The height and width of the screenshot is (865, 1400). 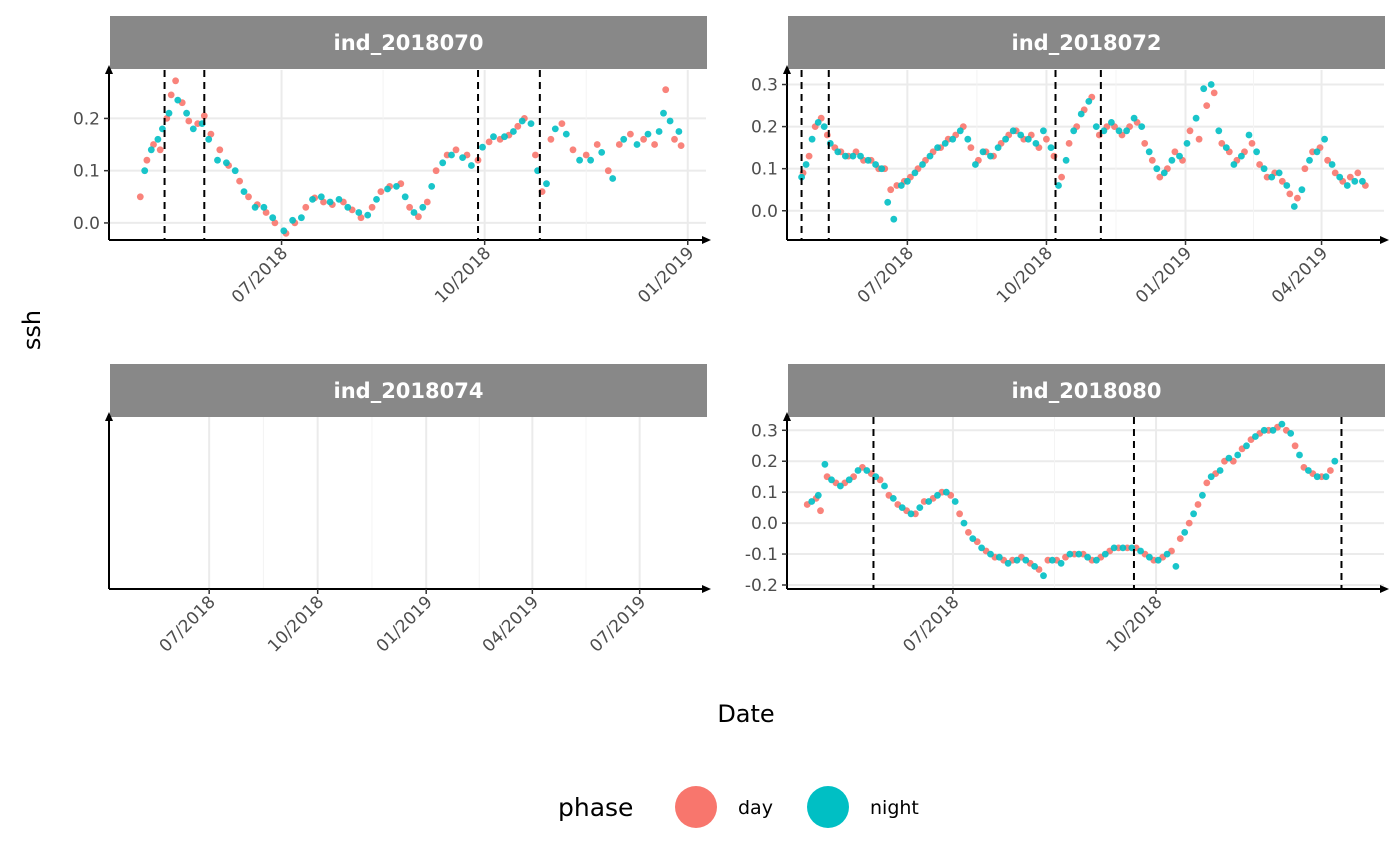 I want to click on y-tick-label: 0.2, so click(x=764, y=128).